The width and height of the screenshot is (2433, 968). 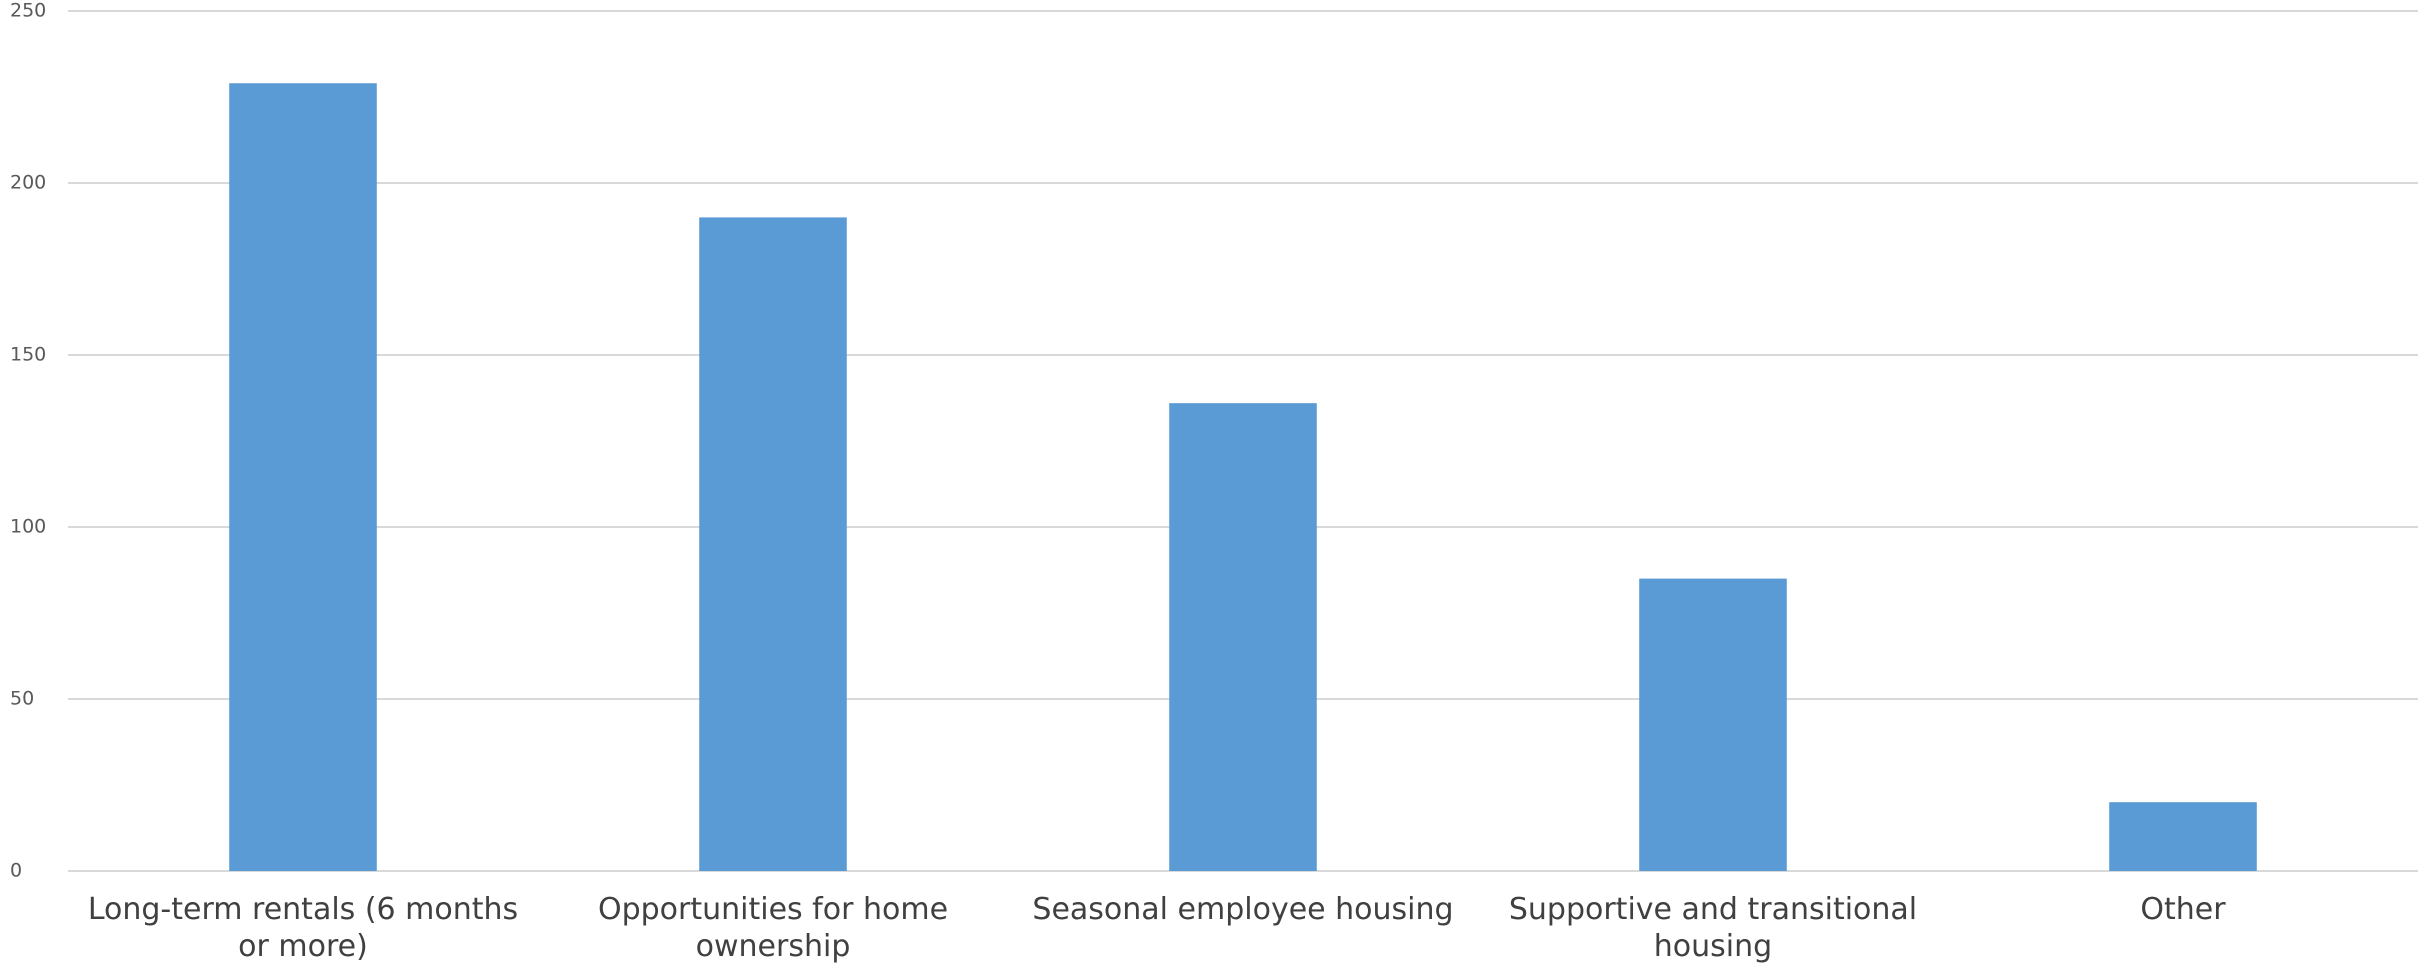 I want to click on x-tick-label: Seasonal employee housing, so click(x=1243, y=909).